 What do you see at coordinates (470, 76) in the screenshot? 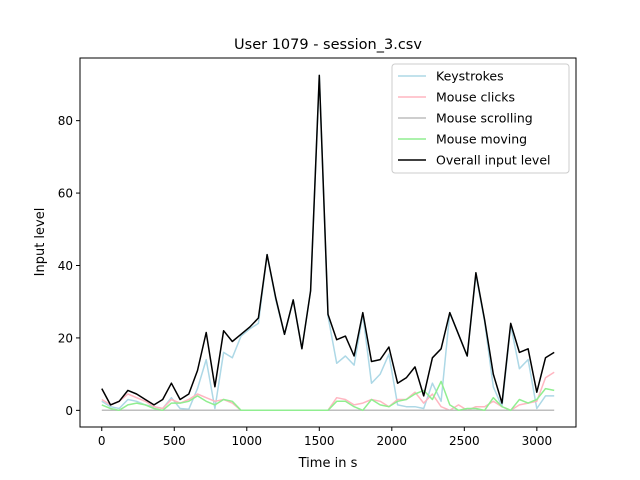
I see `legend-label-keystrokes: Keystrokes` at bounding box center [470, 76].